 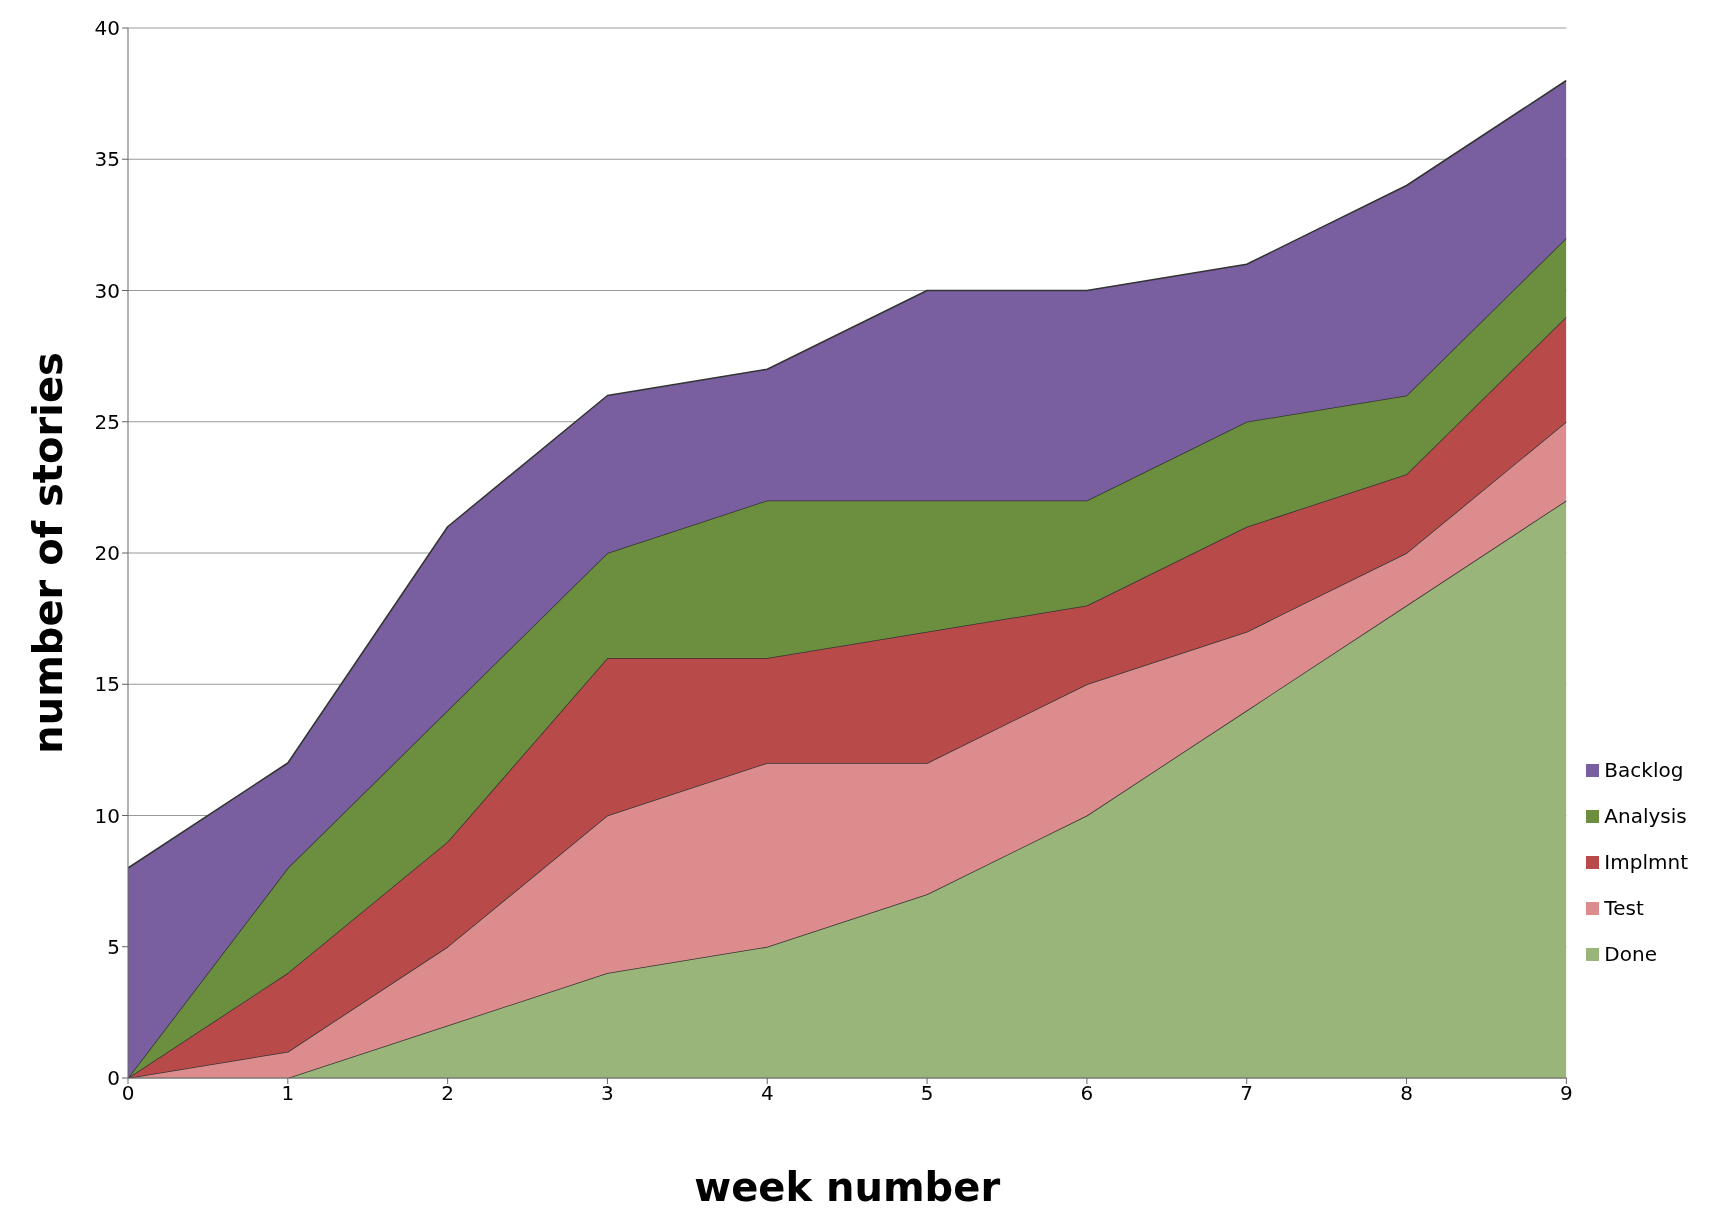 I want to click on x-tick-label: 4, so click(x=767, y=1093).